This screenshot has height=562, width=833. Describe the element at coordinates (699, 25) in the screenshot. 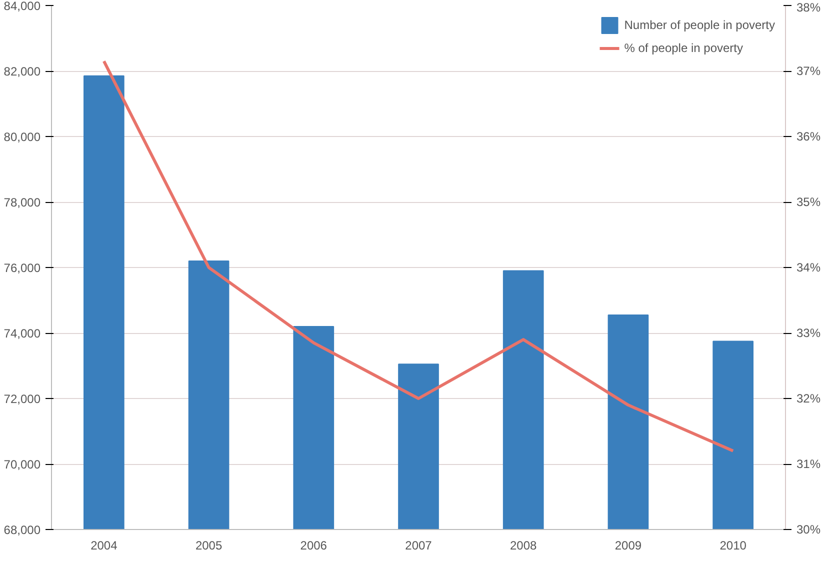

I see `legend-label: Number of people in poverty` at that location.